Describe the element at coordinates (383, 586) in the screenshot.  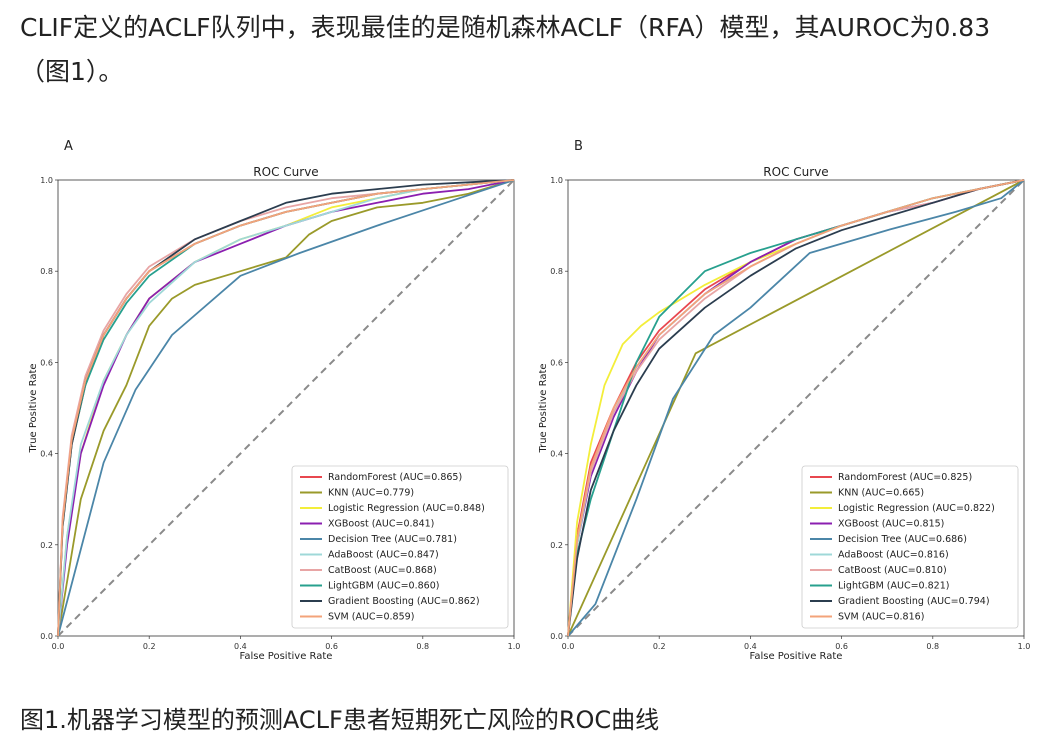
I see `panel-a-legend-label-8: LightGBM (AUC=0.860)` at that location.